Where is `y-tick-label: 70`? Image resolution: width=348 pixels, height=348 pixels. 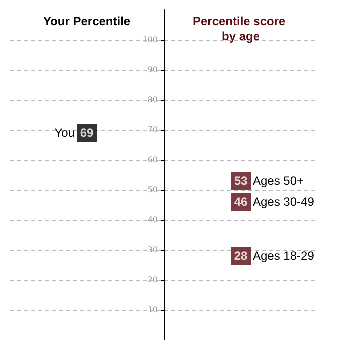 y-tick-label: 70 is located at coordinates (153, 130).